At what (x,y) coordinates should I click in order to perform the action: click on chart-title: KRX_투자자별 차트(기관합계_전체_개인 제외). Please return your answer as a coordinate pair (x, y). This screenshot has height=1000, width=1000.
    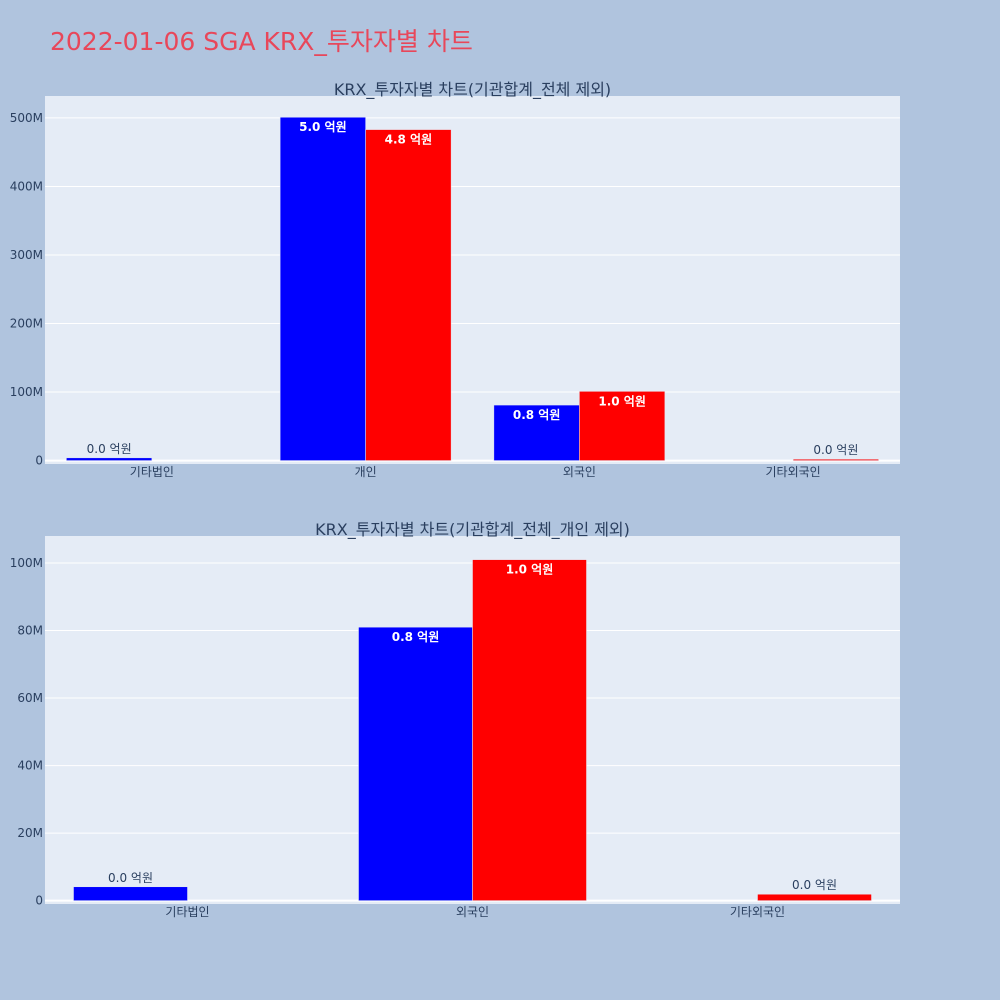
    Looking at the image, I should click on (472, 530).